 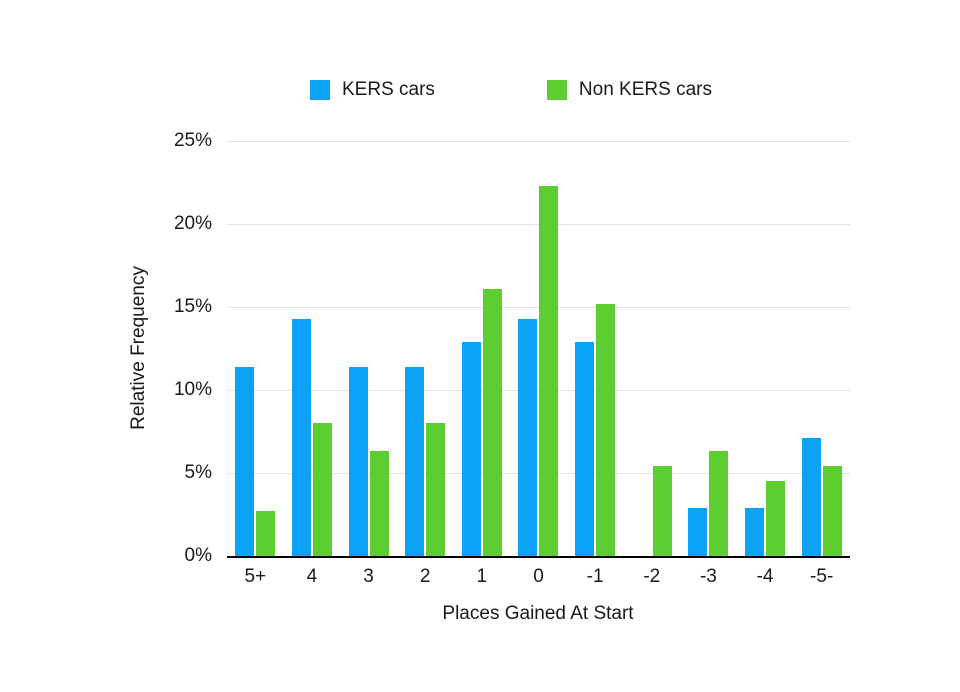 I want to click on x-axis-title: Places Gained At Start, so click(x=538, y=613).